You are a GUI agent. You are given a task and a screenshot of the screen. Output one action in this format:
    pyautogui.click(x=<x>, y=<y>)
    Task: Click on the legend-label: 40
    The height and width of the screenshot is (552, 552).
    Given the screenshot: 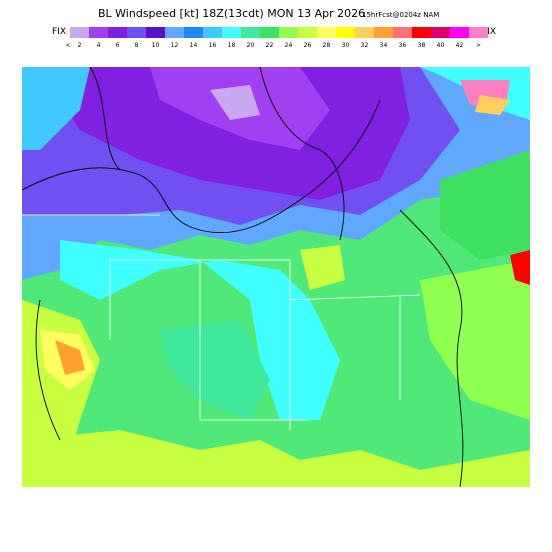 What is the action you would take?
    pyautogui.click(x=441, y=45)
    